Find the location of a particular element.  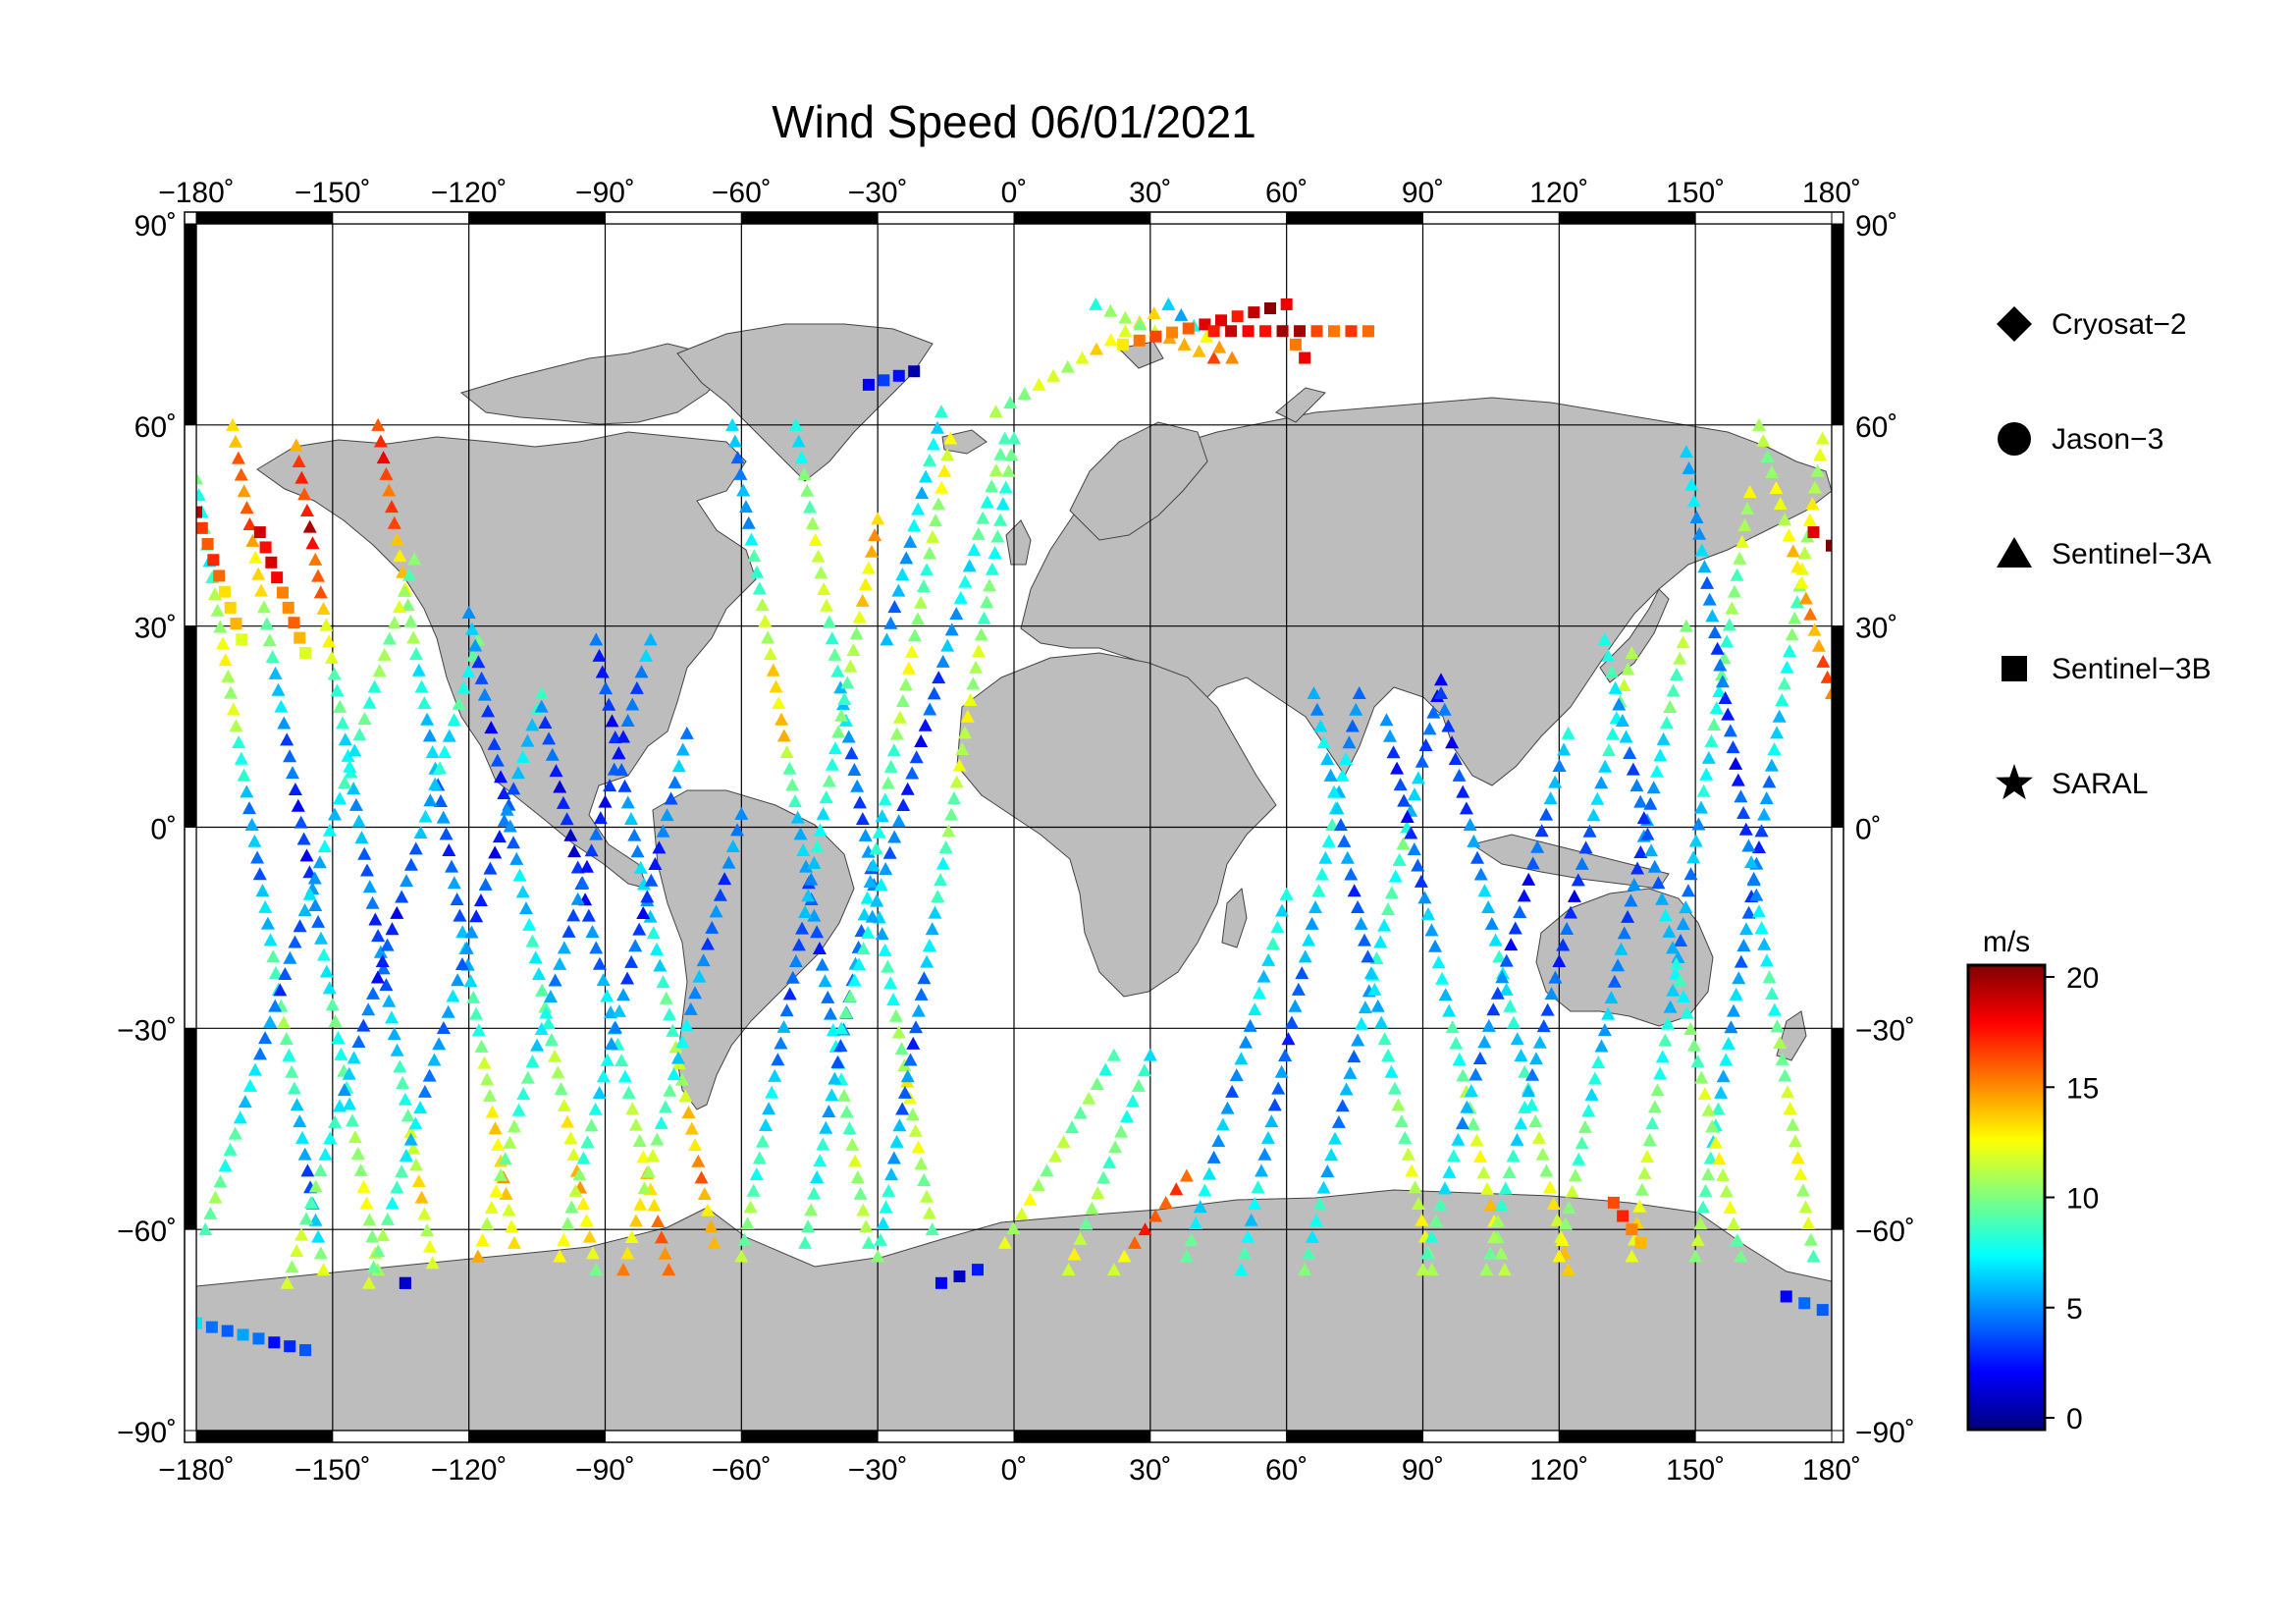

colorbar-tick-label: 20 is located at coordinates (2082, 978).